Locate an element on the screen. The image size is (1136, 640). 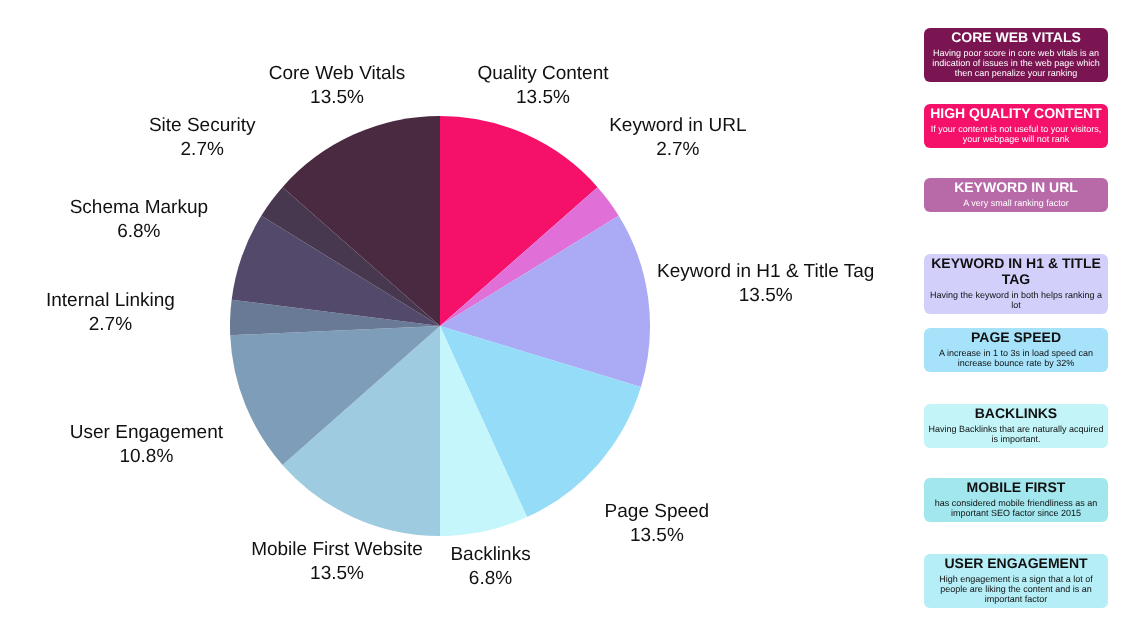
slice-label: User Engagement is located at coordinates (146, 432).